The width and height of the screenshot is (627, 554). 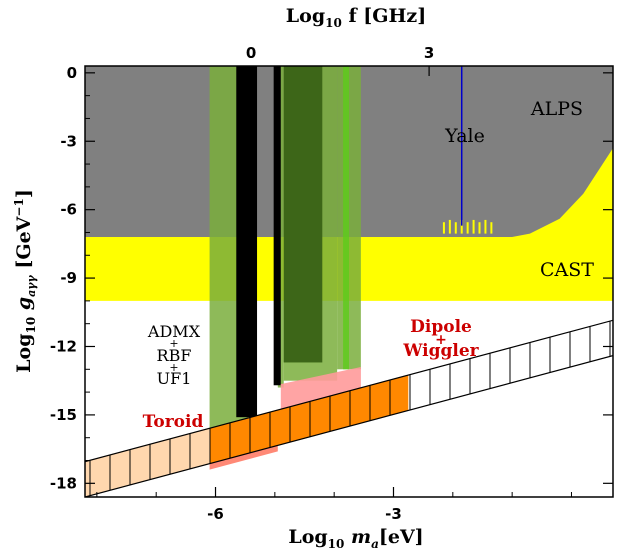 What do you see at coordinates (556, 109) in the screenshot?
I see `alps-label: ALPS` at bounding box center [556, 109].